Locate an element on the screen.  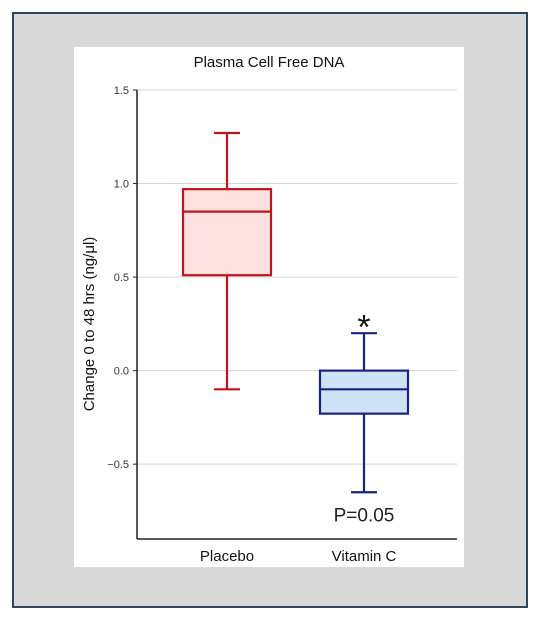
y-tick-label: 1.5 is located at coordinates (121, 91).